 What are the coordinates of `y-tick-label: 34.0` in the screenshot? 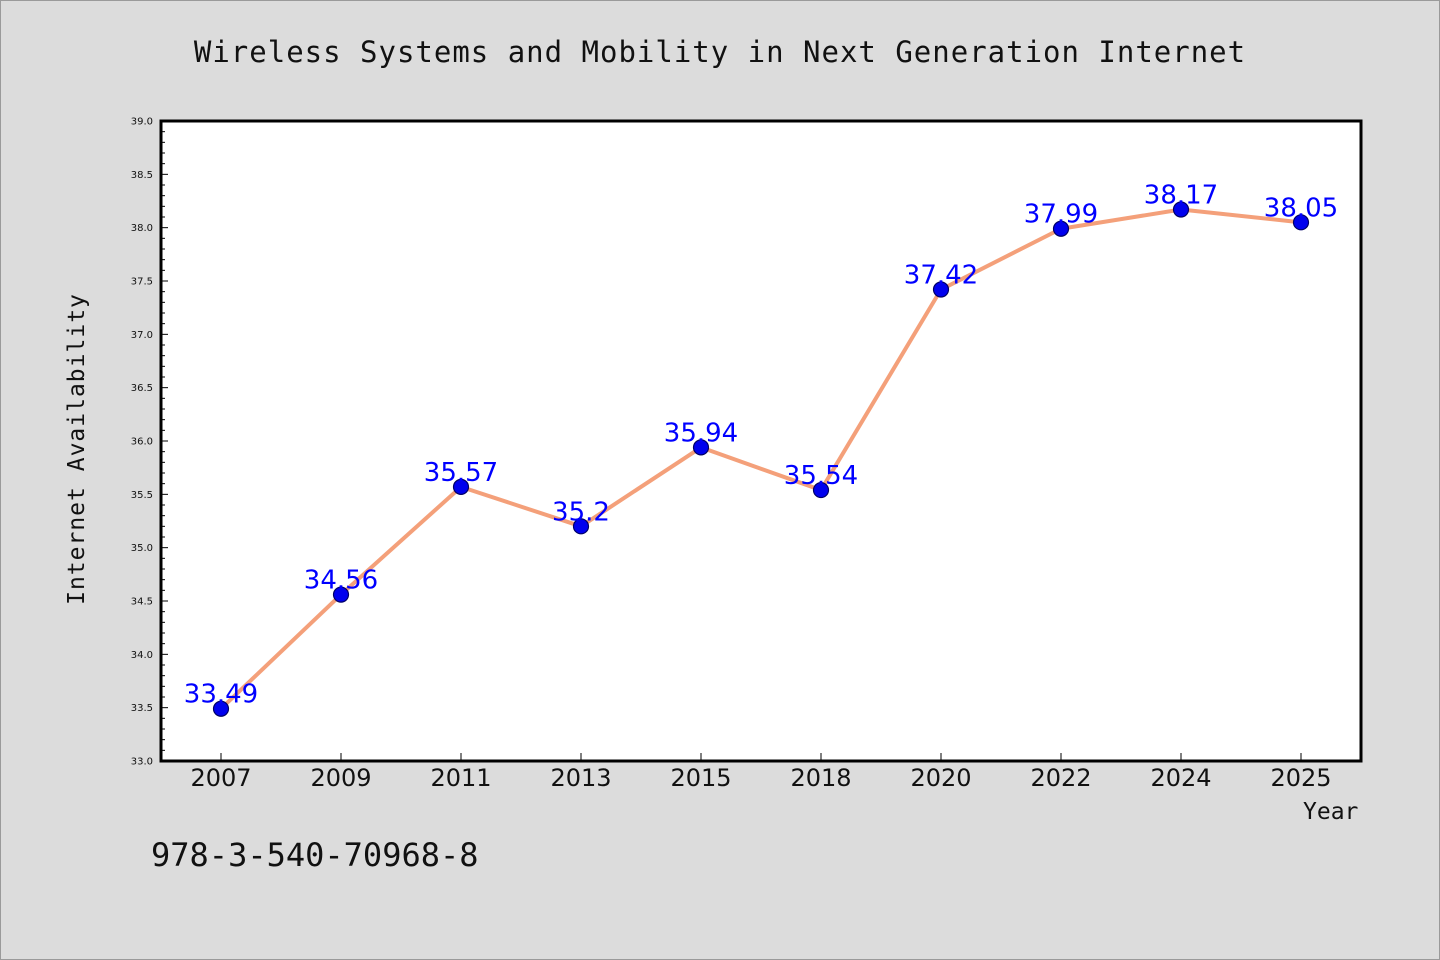 It's located at (142, 655).